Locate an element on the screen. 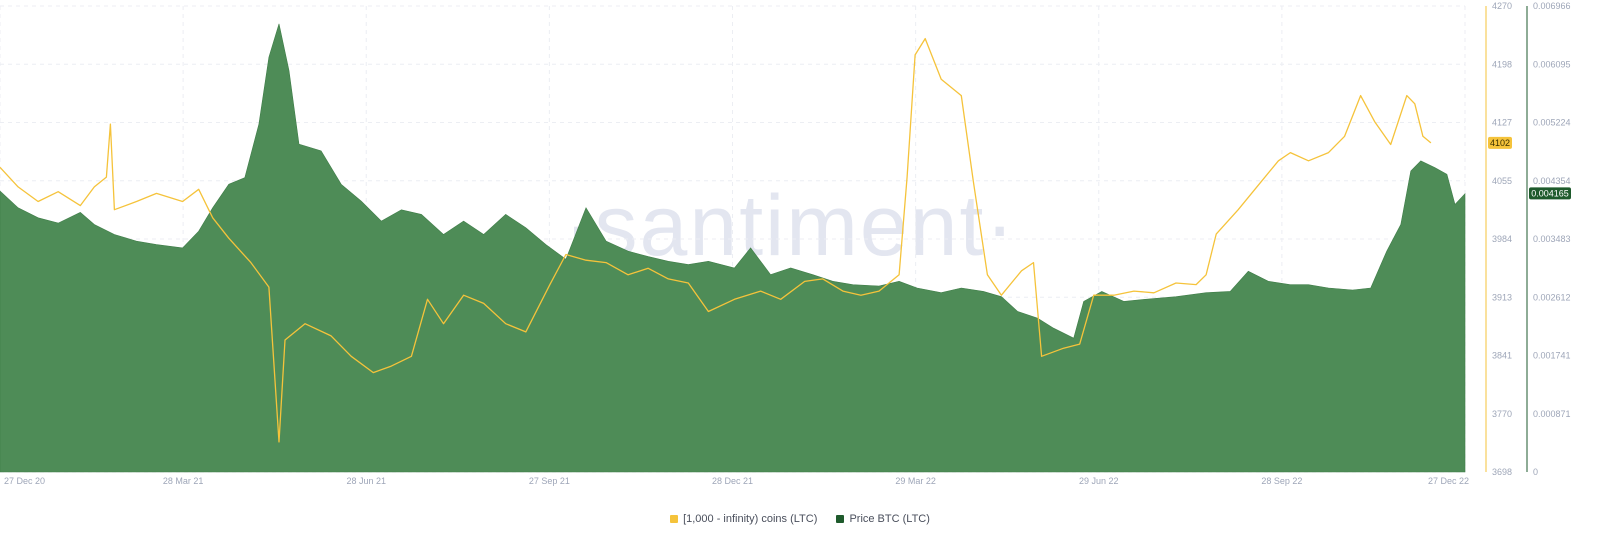 This screenshot has height=541, width=1600. legend-swatch-price is located at coordinates (840, 519).